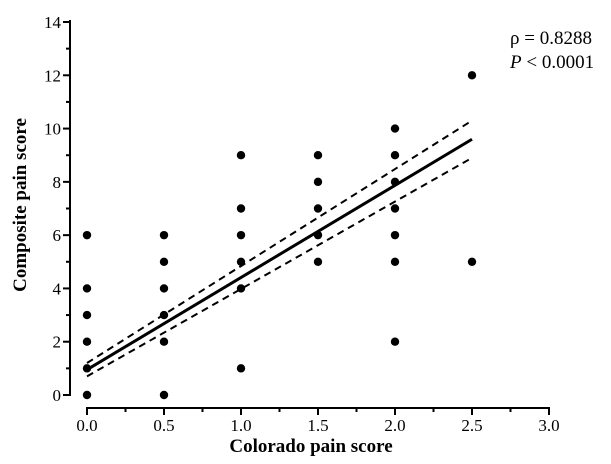 Image resolution: width=611 pixels, height=464 pixels. I want to click on y-tick-label: 2, so click(57, 342).